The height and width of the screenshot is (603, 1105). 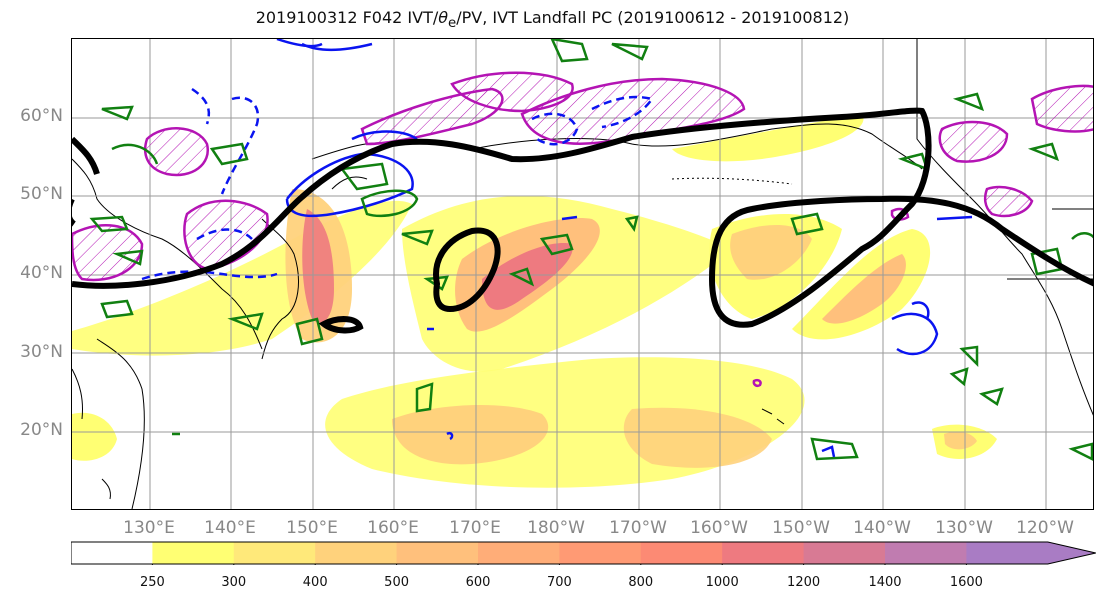 I want to click on colorbar-tick-label: 700, so click(x=559, y=582).